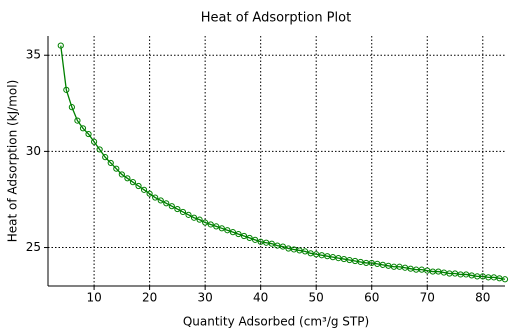  I want to click on y-tick-label: 30, so click(33, 151).